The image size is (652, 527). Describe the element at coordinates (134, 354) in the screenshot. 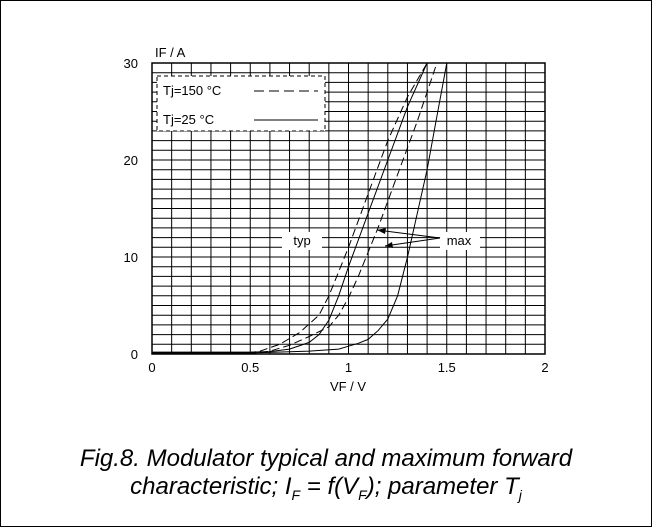

I see `y-tick-label: 0` at that location.